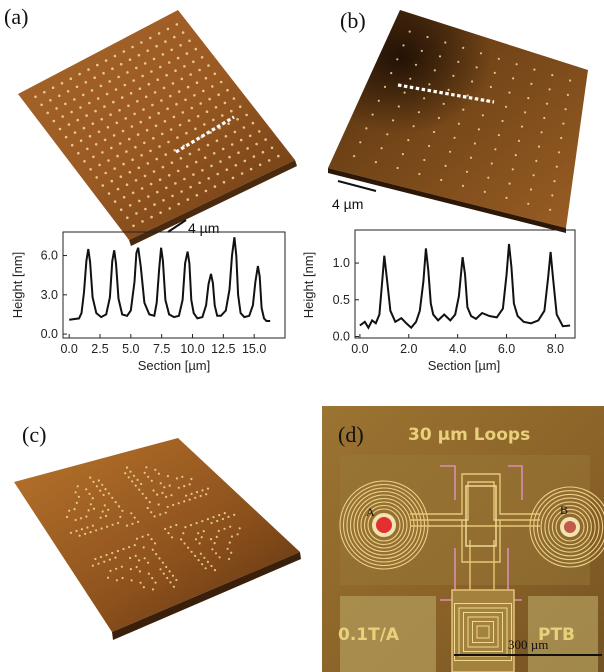 The image size is (604, 672). What do you see at coordinates (359, 349) in the screenshot?
I see `x-tick-label: 0.0` at bounding box center [359, 349].